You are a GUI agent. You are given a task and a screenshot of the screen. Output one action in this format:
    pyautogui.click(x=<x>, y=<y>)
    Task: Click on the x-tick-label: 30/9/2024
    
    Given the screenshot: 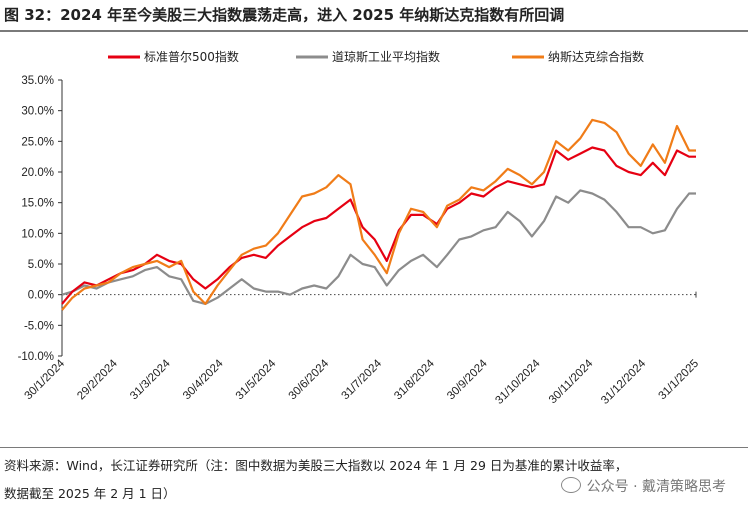 What is the action you would take?
    pyautogui.click(x=467, y=379)
    